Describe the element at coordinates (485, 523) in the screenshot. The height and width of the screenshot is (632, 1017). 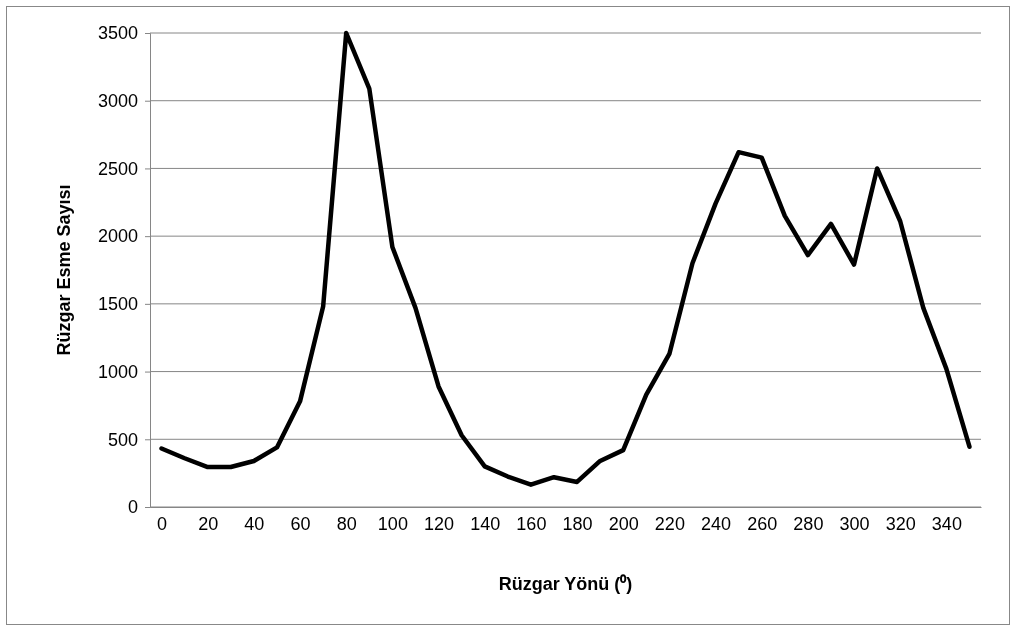
I see `x-tick-label: 140` at that location.